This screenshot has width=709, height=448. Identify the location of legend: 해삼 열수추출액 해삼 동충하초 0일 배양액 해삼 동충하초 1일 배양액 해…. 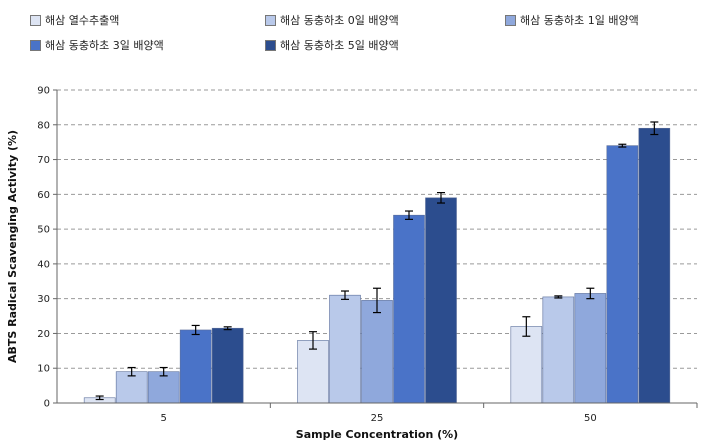
(369, 36).